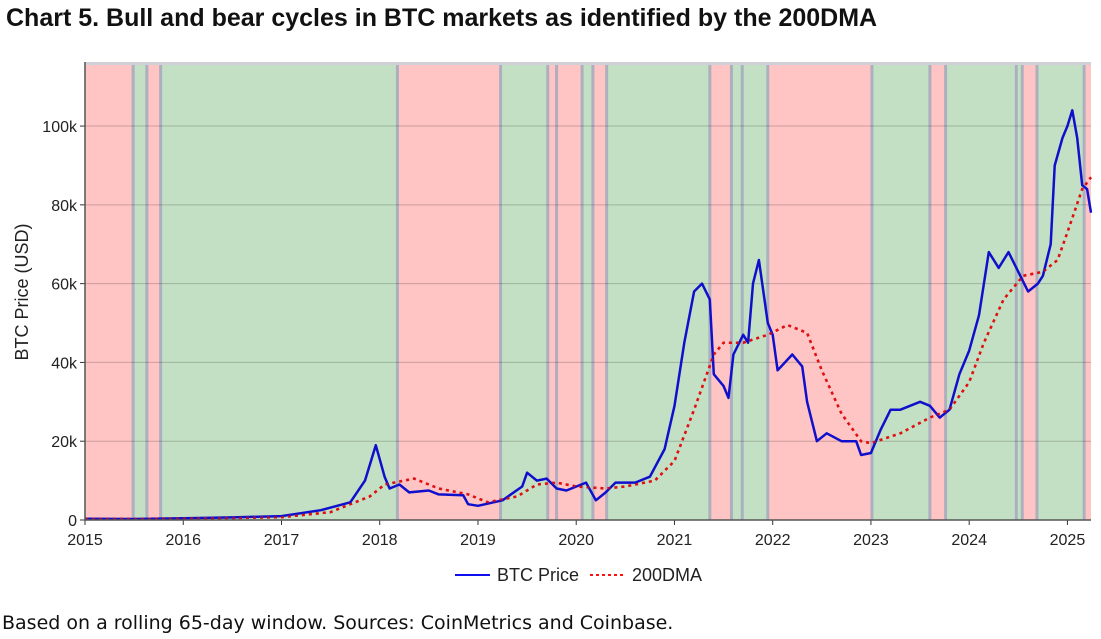 This screenshot has height=639, width=1101. I want to click on x-tick-label: 2020, so click(576, 540).